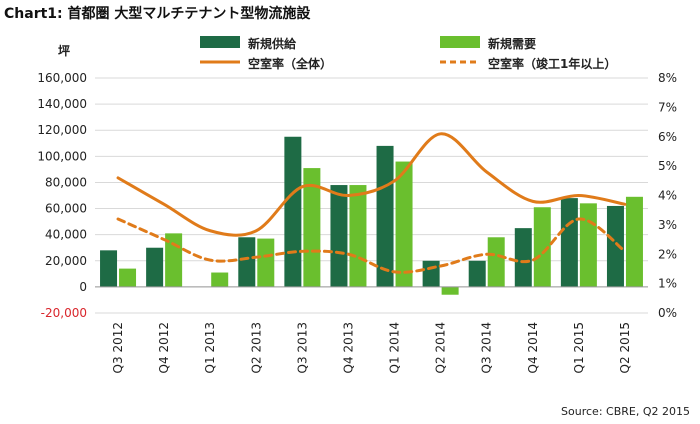 This screenshot has width=700, height=424. I want to click on right-tick-label: 8%, so click(667, 78).